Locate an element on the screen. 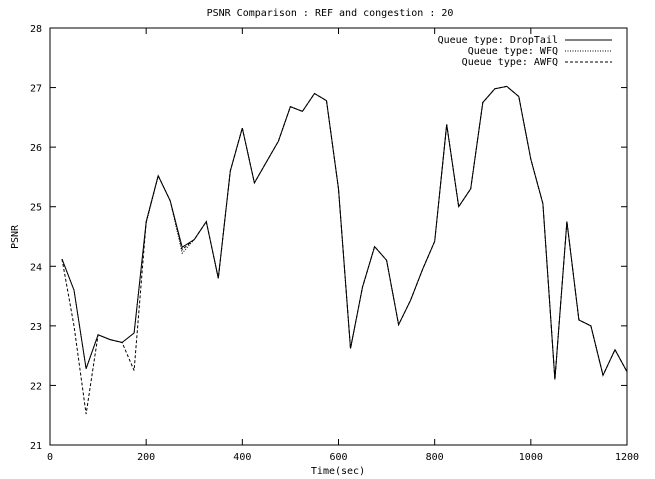 This screenshot has width=655, height=479. x-tick-label: 800 is located at coordinates (435, 457).